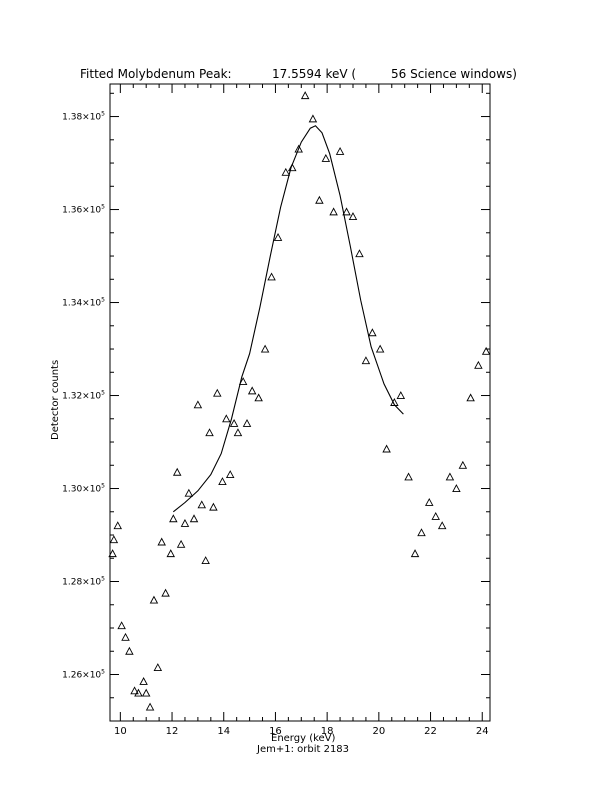  What do you see at coordinates (303, 749) in the screenshot?
I see `orbit-subtitle: Jem+1: orbit 2183` at bounding box center [303, 749].